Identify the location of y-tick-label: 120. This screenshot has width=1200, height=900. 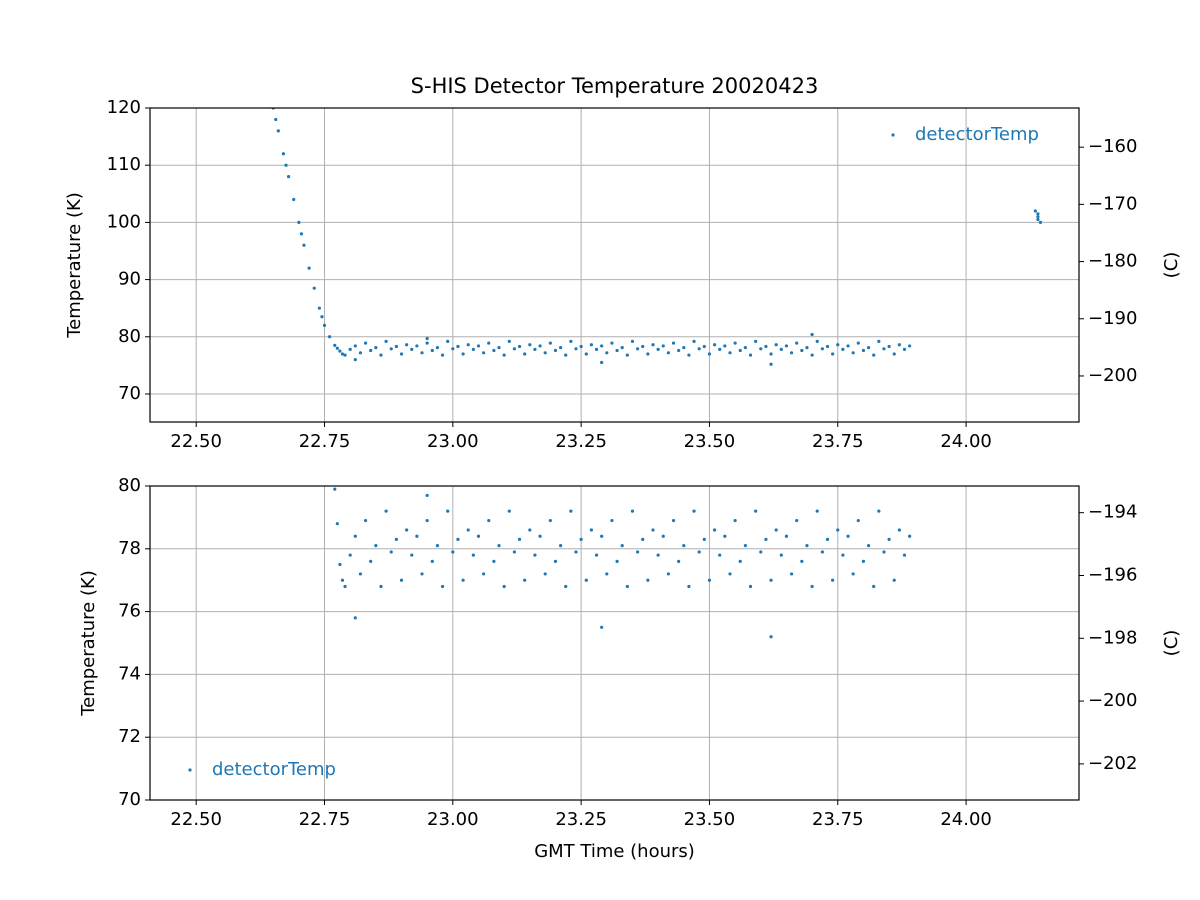
(124, 107).